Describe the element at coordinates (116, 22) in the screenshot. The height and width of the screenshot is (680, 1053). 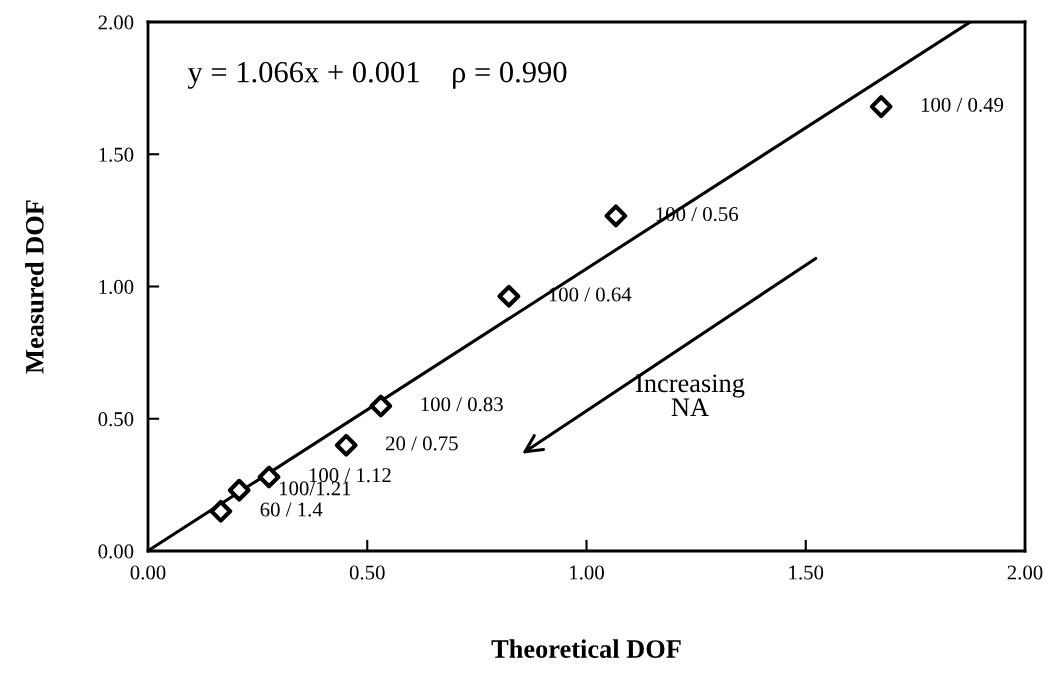
I see `y-tick-label: 2.00` at that location.